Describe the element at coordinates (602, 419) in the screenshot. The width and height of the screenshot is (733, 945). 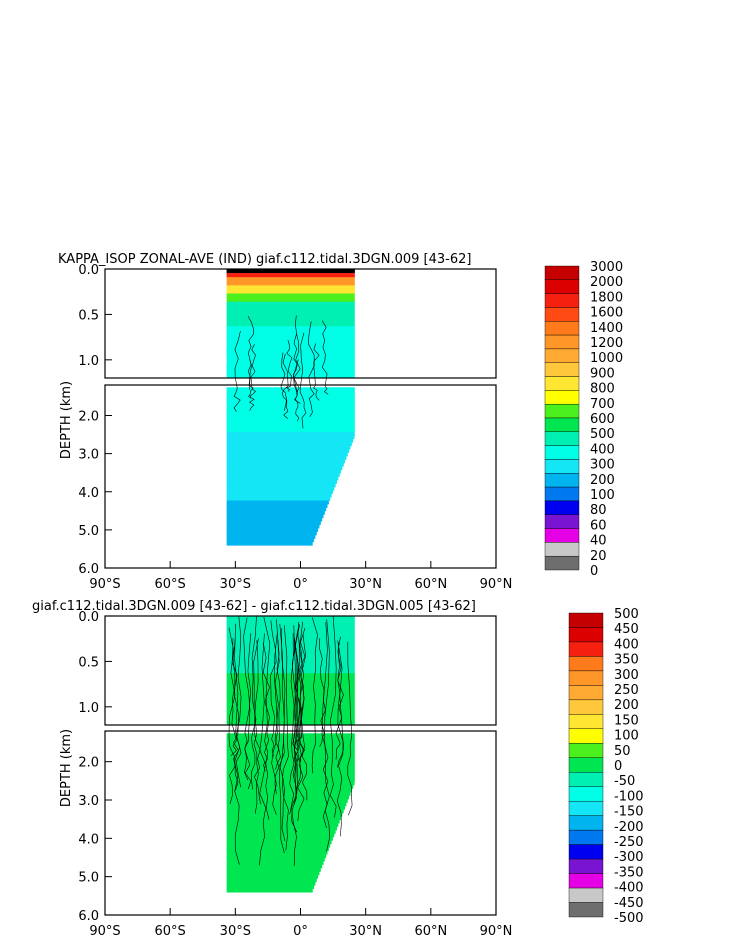
I see `colorbar-label: 600` at that location.